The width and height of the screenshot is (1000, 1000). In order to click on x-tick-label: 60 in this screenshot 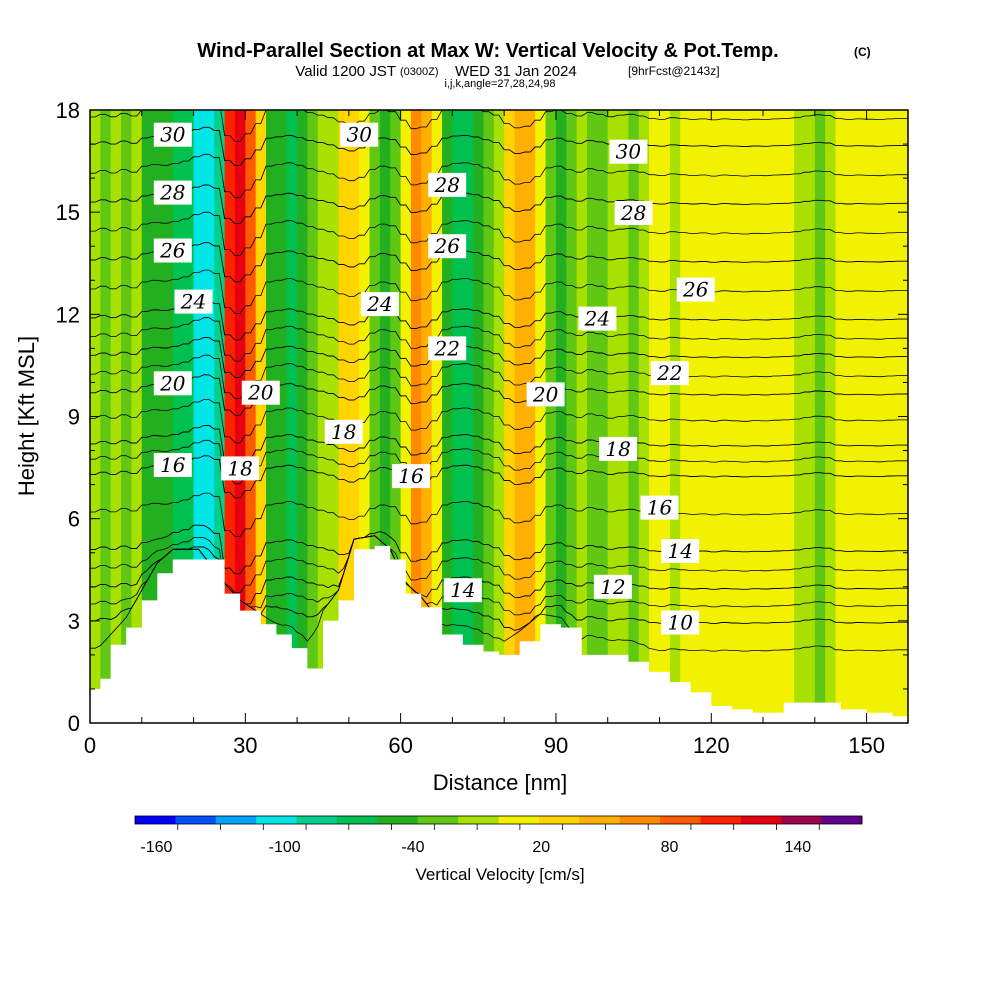, I will do `click(400, 745)`.